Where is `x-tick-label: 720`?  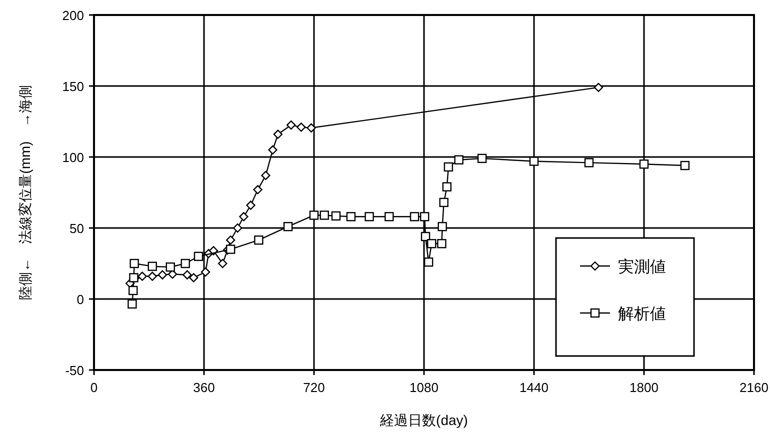
x-tick-label: 720 is located at coordinates (314, 387).